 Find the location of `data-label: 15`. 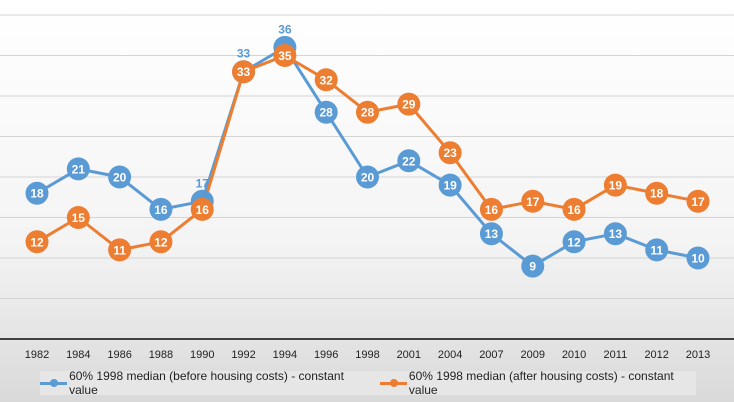

data-label: 15 is located at coordinates (79, 218).